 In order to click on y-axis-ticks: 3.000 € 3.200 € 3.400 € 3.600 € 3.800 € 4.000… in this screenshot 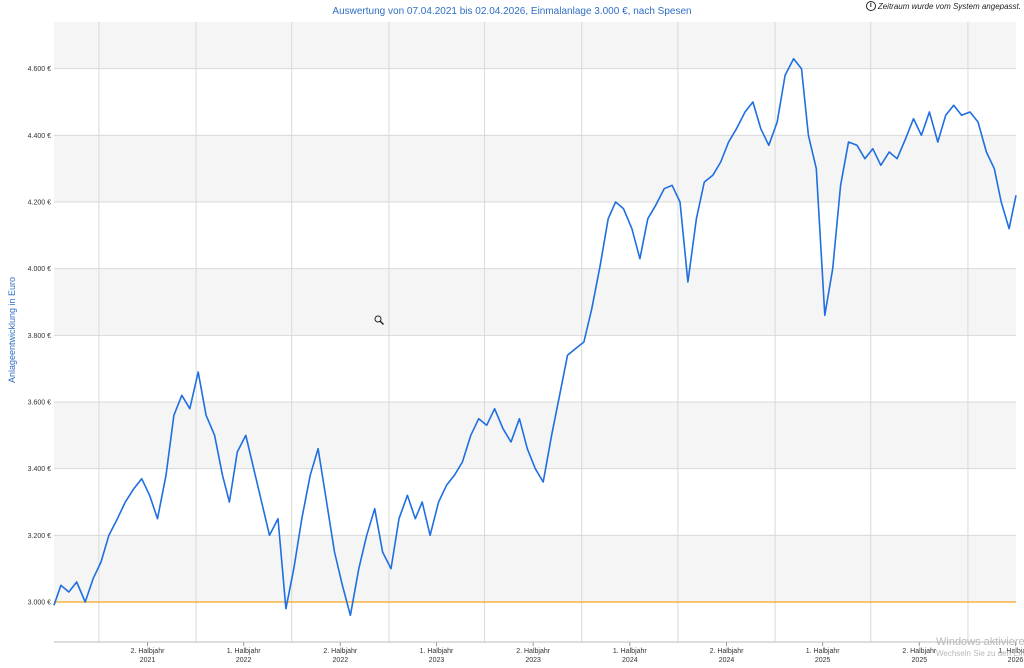, I will do `click(39, 336)`.